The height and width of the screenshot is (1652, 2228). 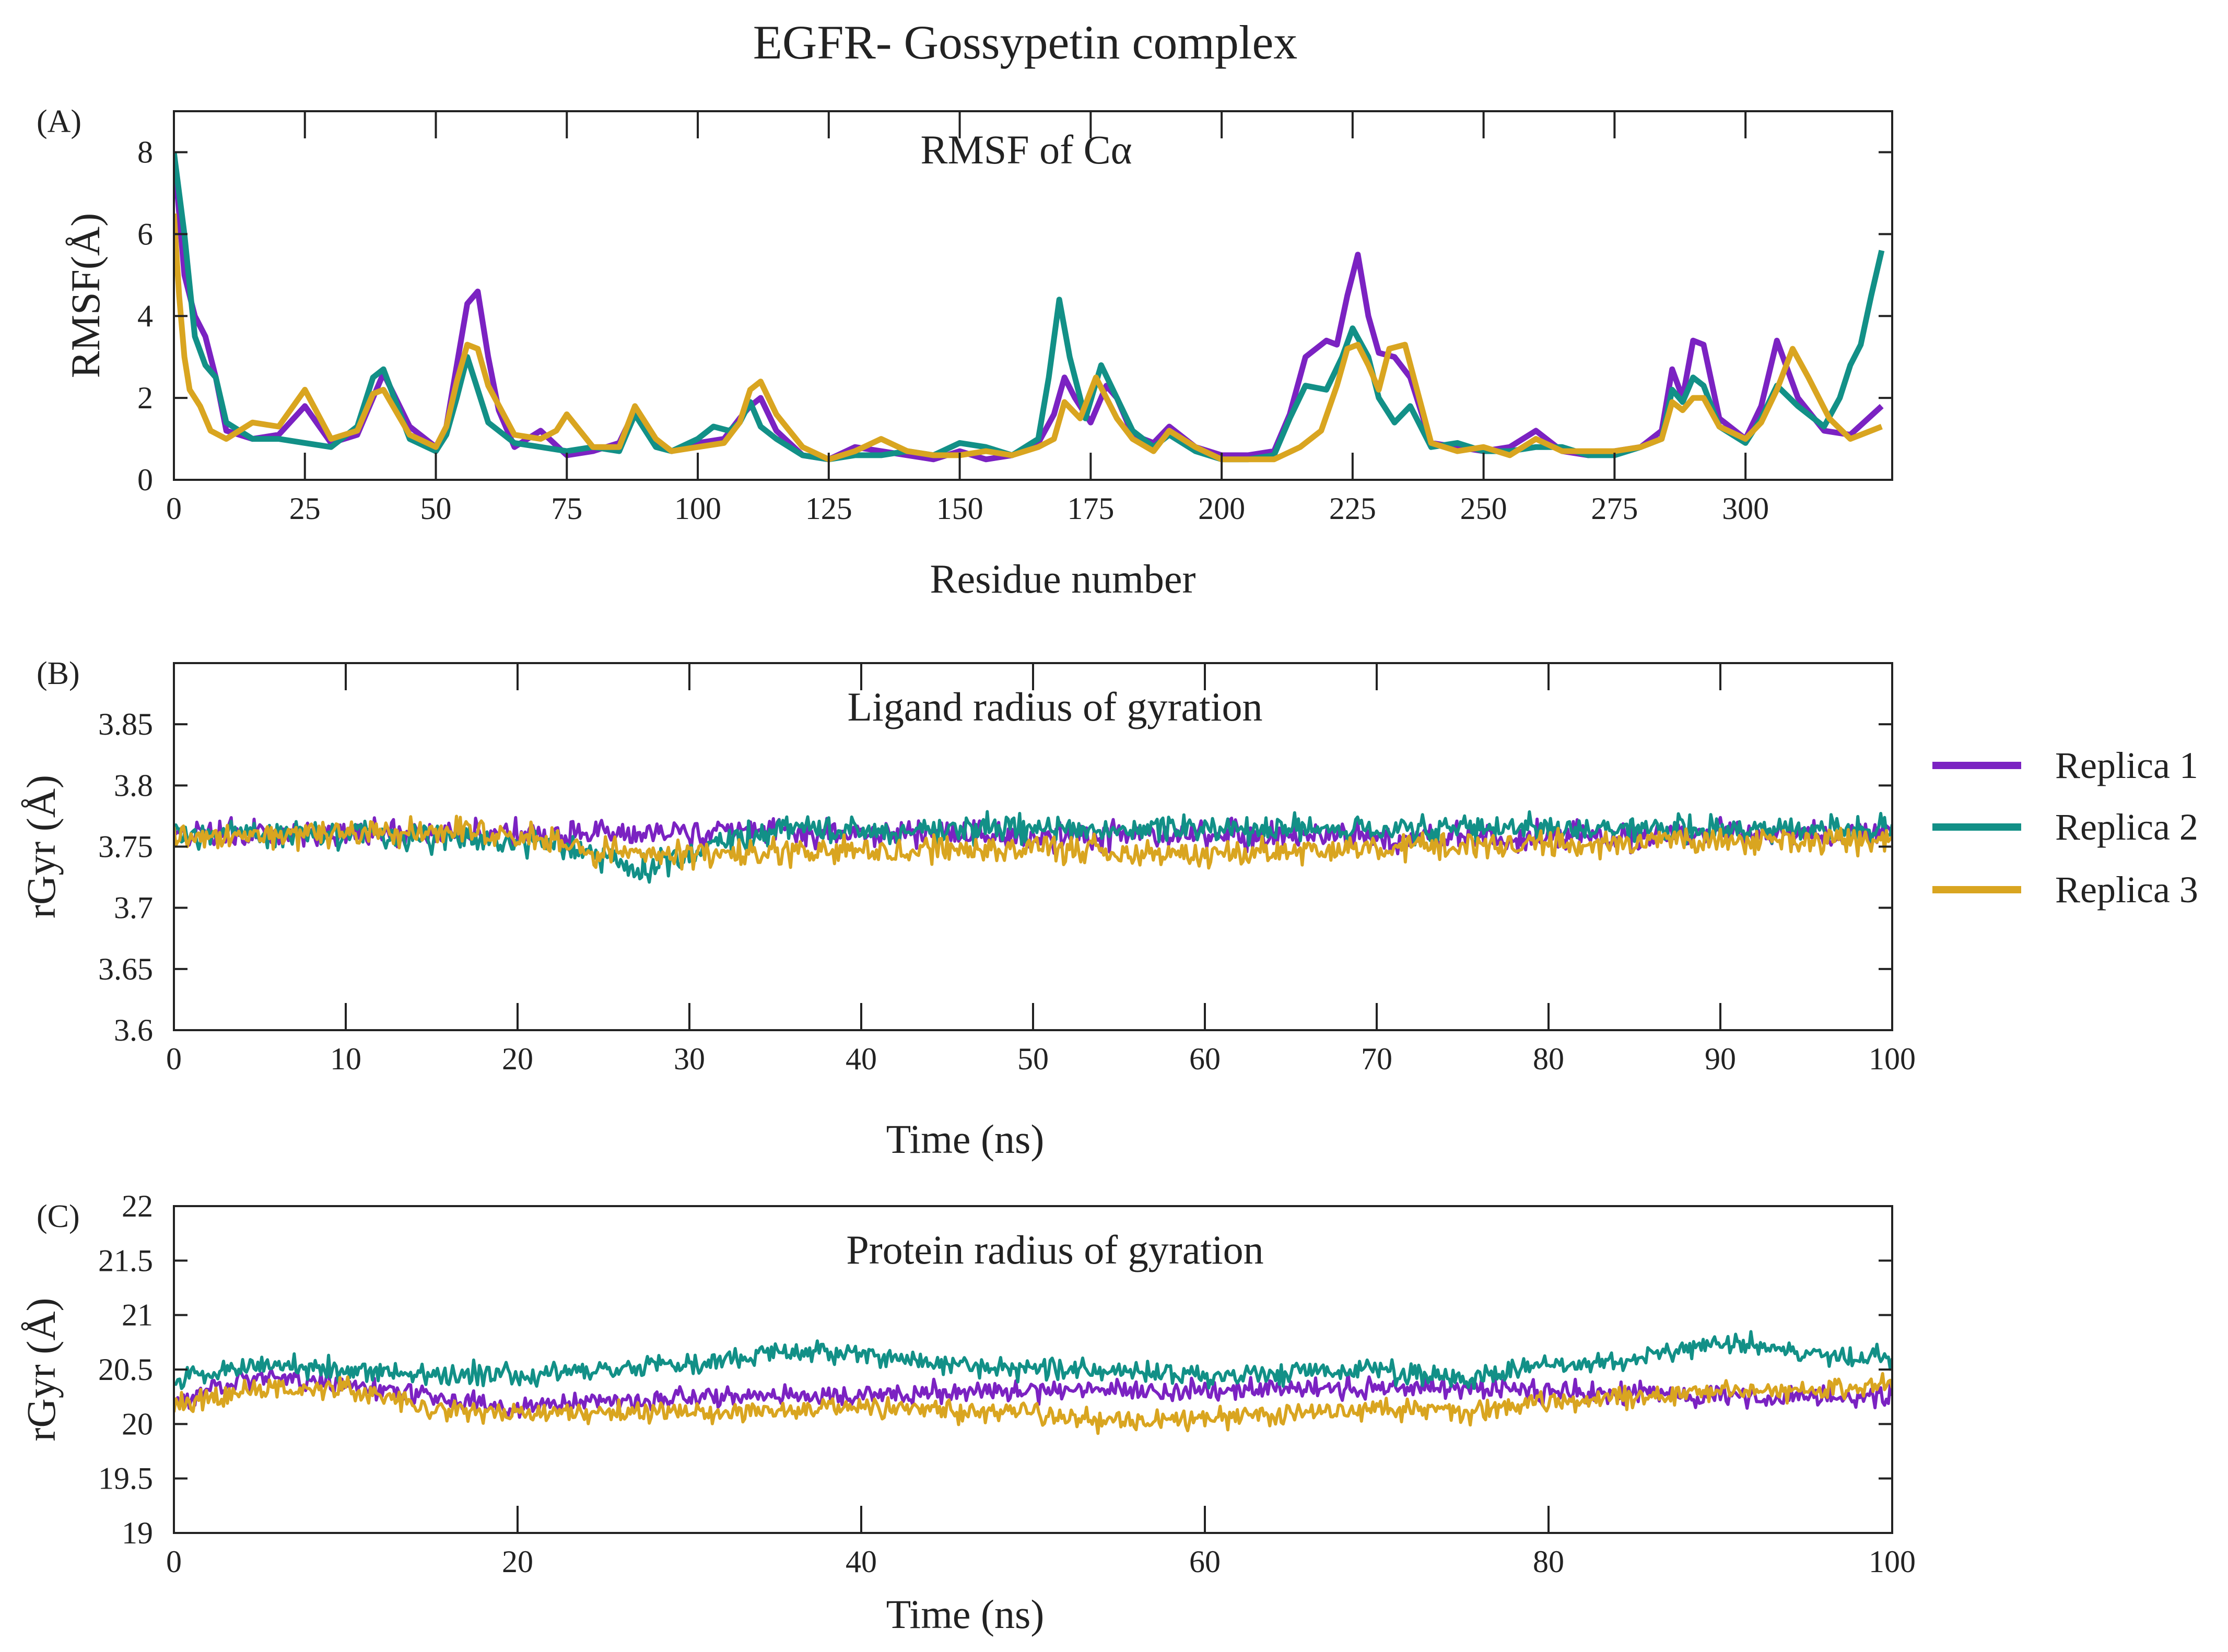 I want to click on y-tick-label-6: 6, so click(x=145, y=234).